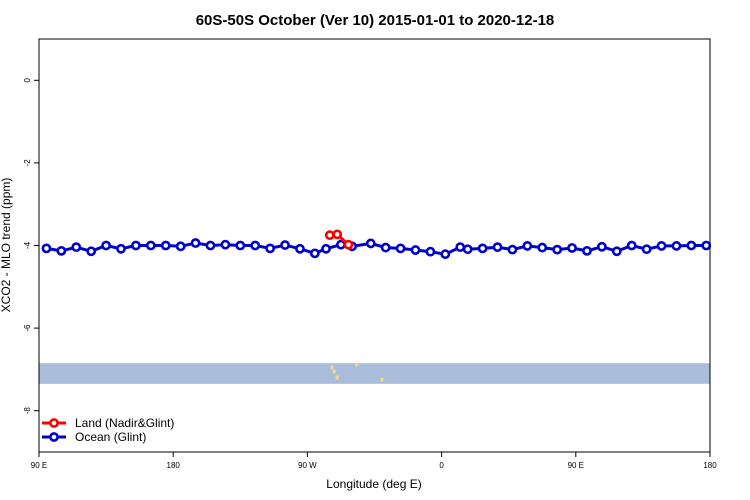 The width and height of the screenshot is (750, 500). What do you see at coordinates (6, 245) in the screenshot?
I see `y-axis-label: XCO2 - MLO trend (ppm)` at bounding box center [6, 245].